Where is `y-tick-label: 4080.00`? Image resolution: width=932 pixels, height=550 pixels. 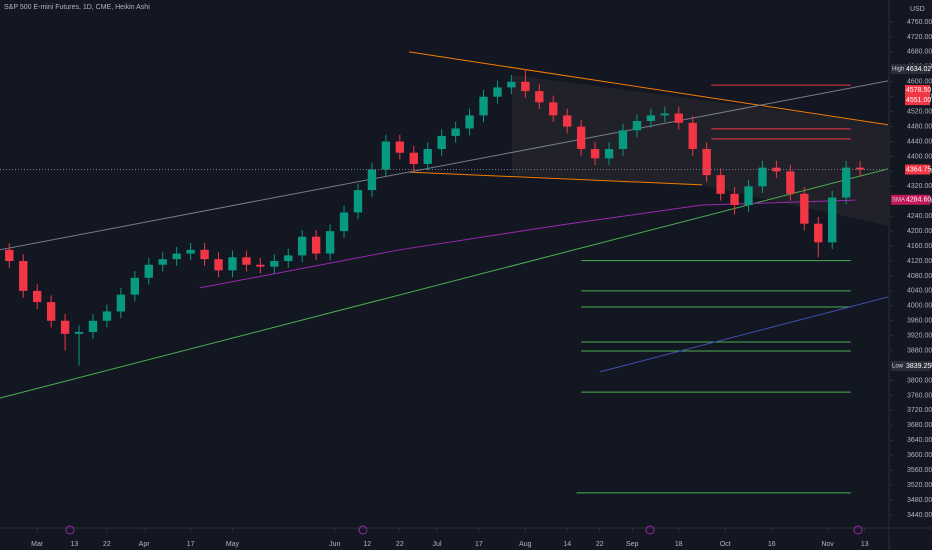
y-tick-label: 4080.00 is located at coordinates (919, 276).